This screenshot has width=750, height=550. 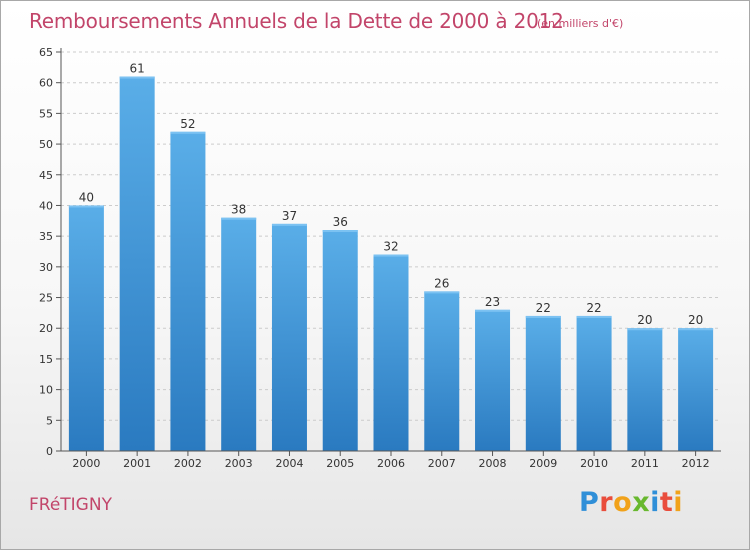 I want to click on y-tick-label: 35, so click(x=46, y=236).